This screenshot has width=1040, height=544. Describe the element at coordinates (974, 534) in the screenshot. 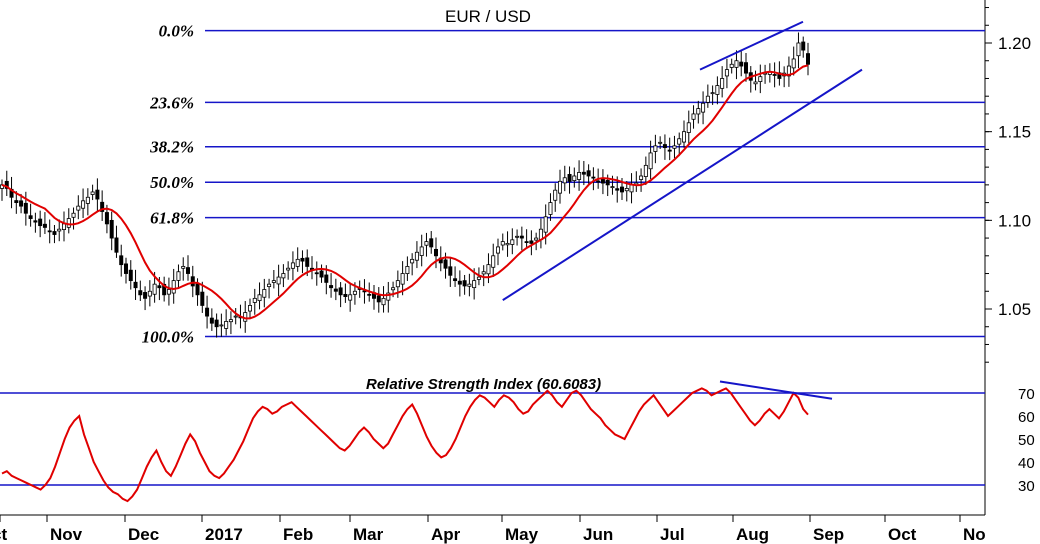

I see `xtick-label-13: No` at that location.